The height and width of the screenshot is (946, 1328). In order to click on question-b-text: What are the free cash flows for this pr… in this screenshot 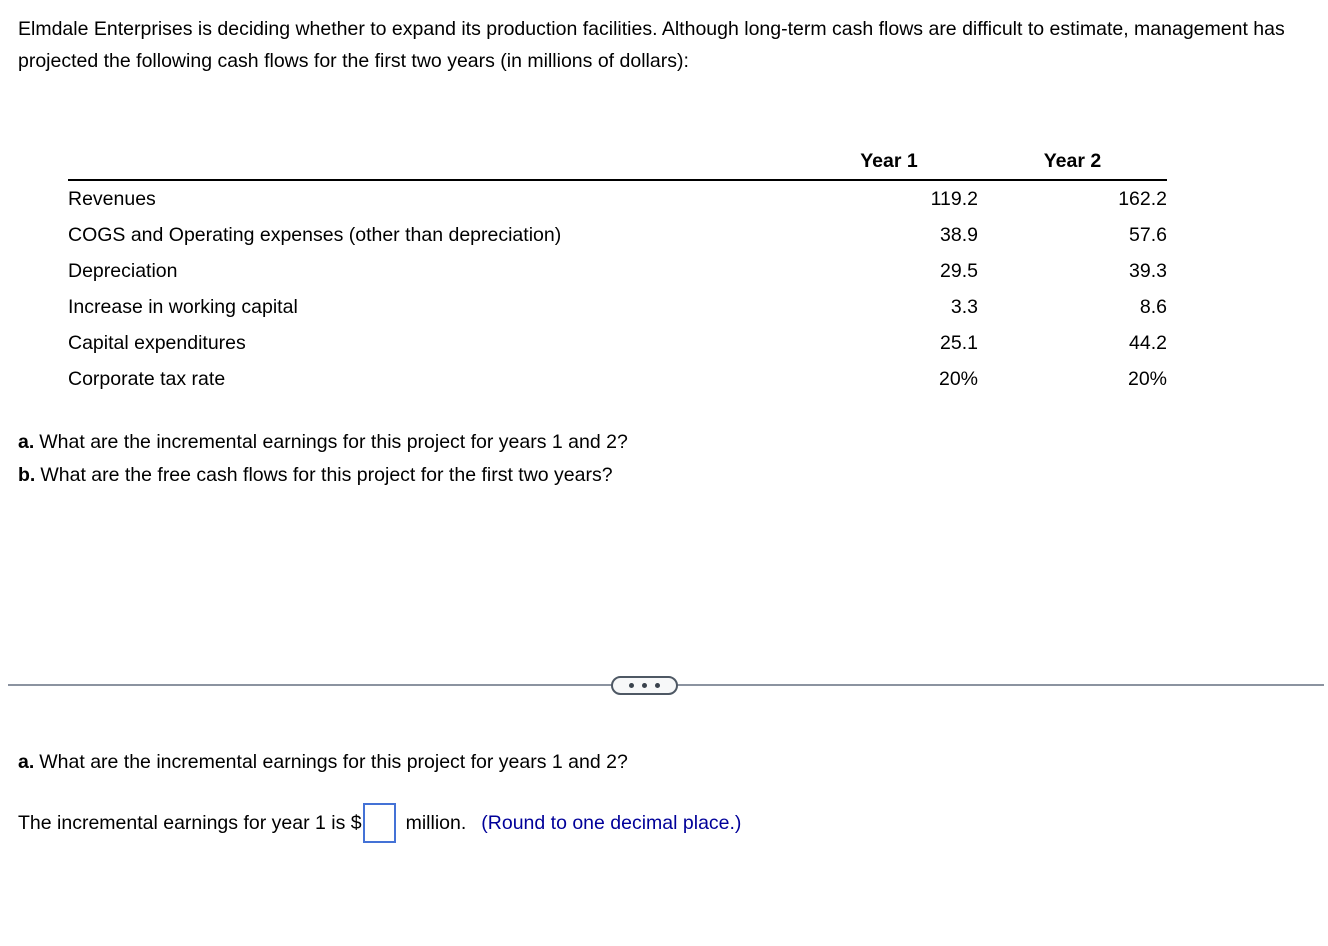, I will do `click(326, 474)`.